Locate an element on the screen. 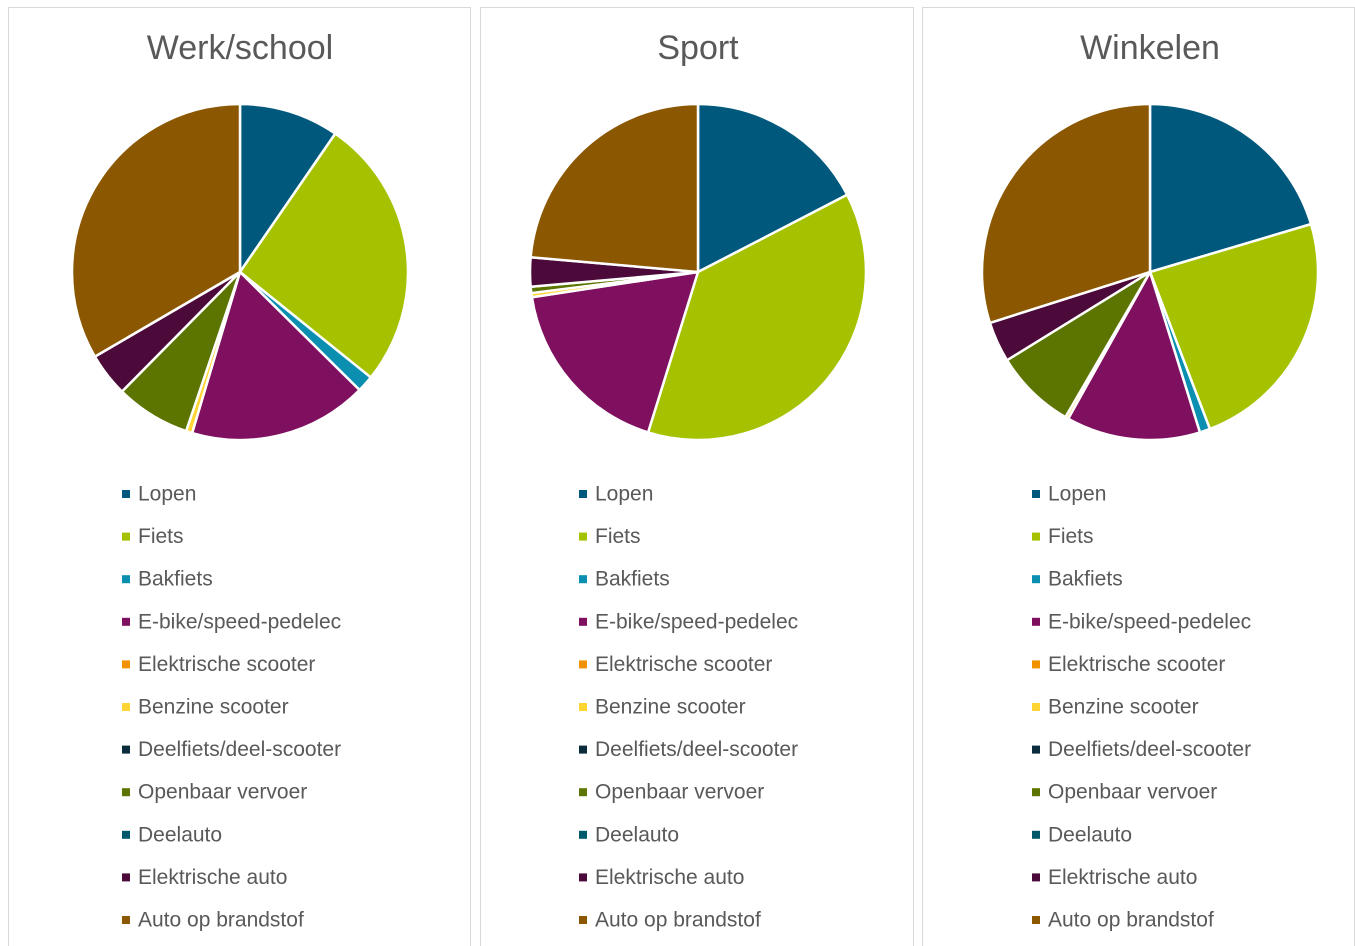 The width and height of the screenshot is (1355, 946). chart-title: Winkelen is located at coordinates (1150, 48).